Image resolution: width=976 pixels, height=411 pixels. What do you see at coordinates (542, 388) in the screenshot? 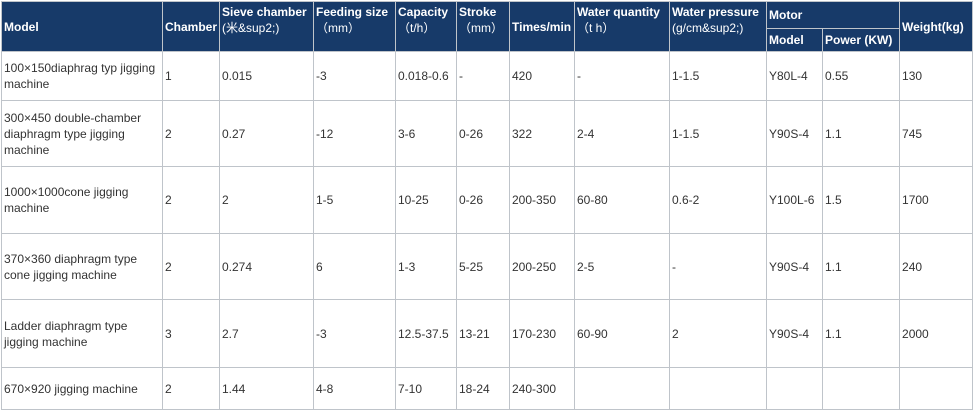
I see `cell-times-min: 240-300` at bounding box center [542, 388].